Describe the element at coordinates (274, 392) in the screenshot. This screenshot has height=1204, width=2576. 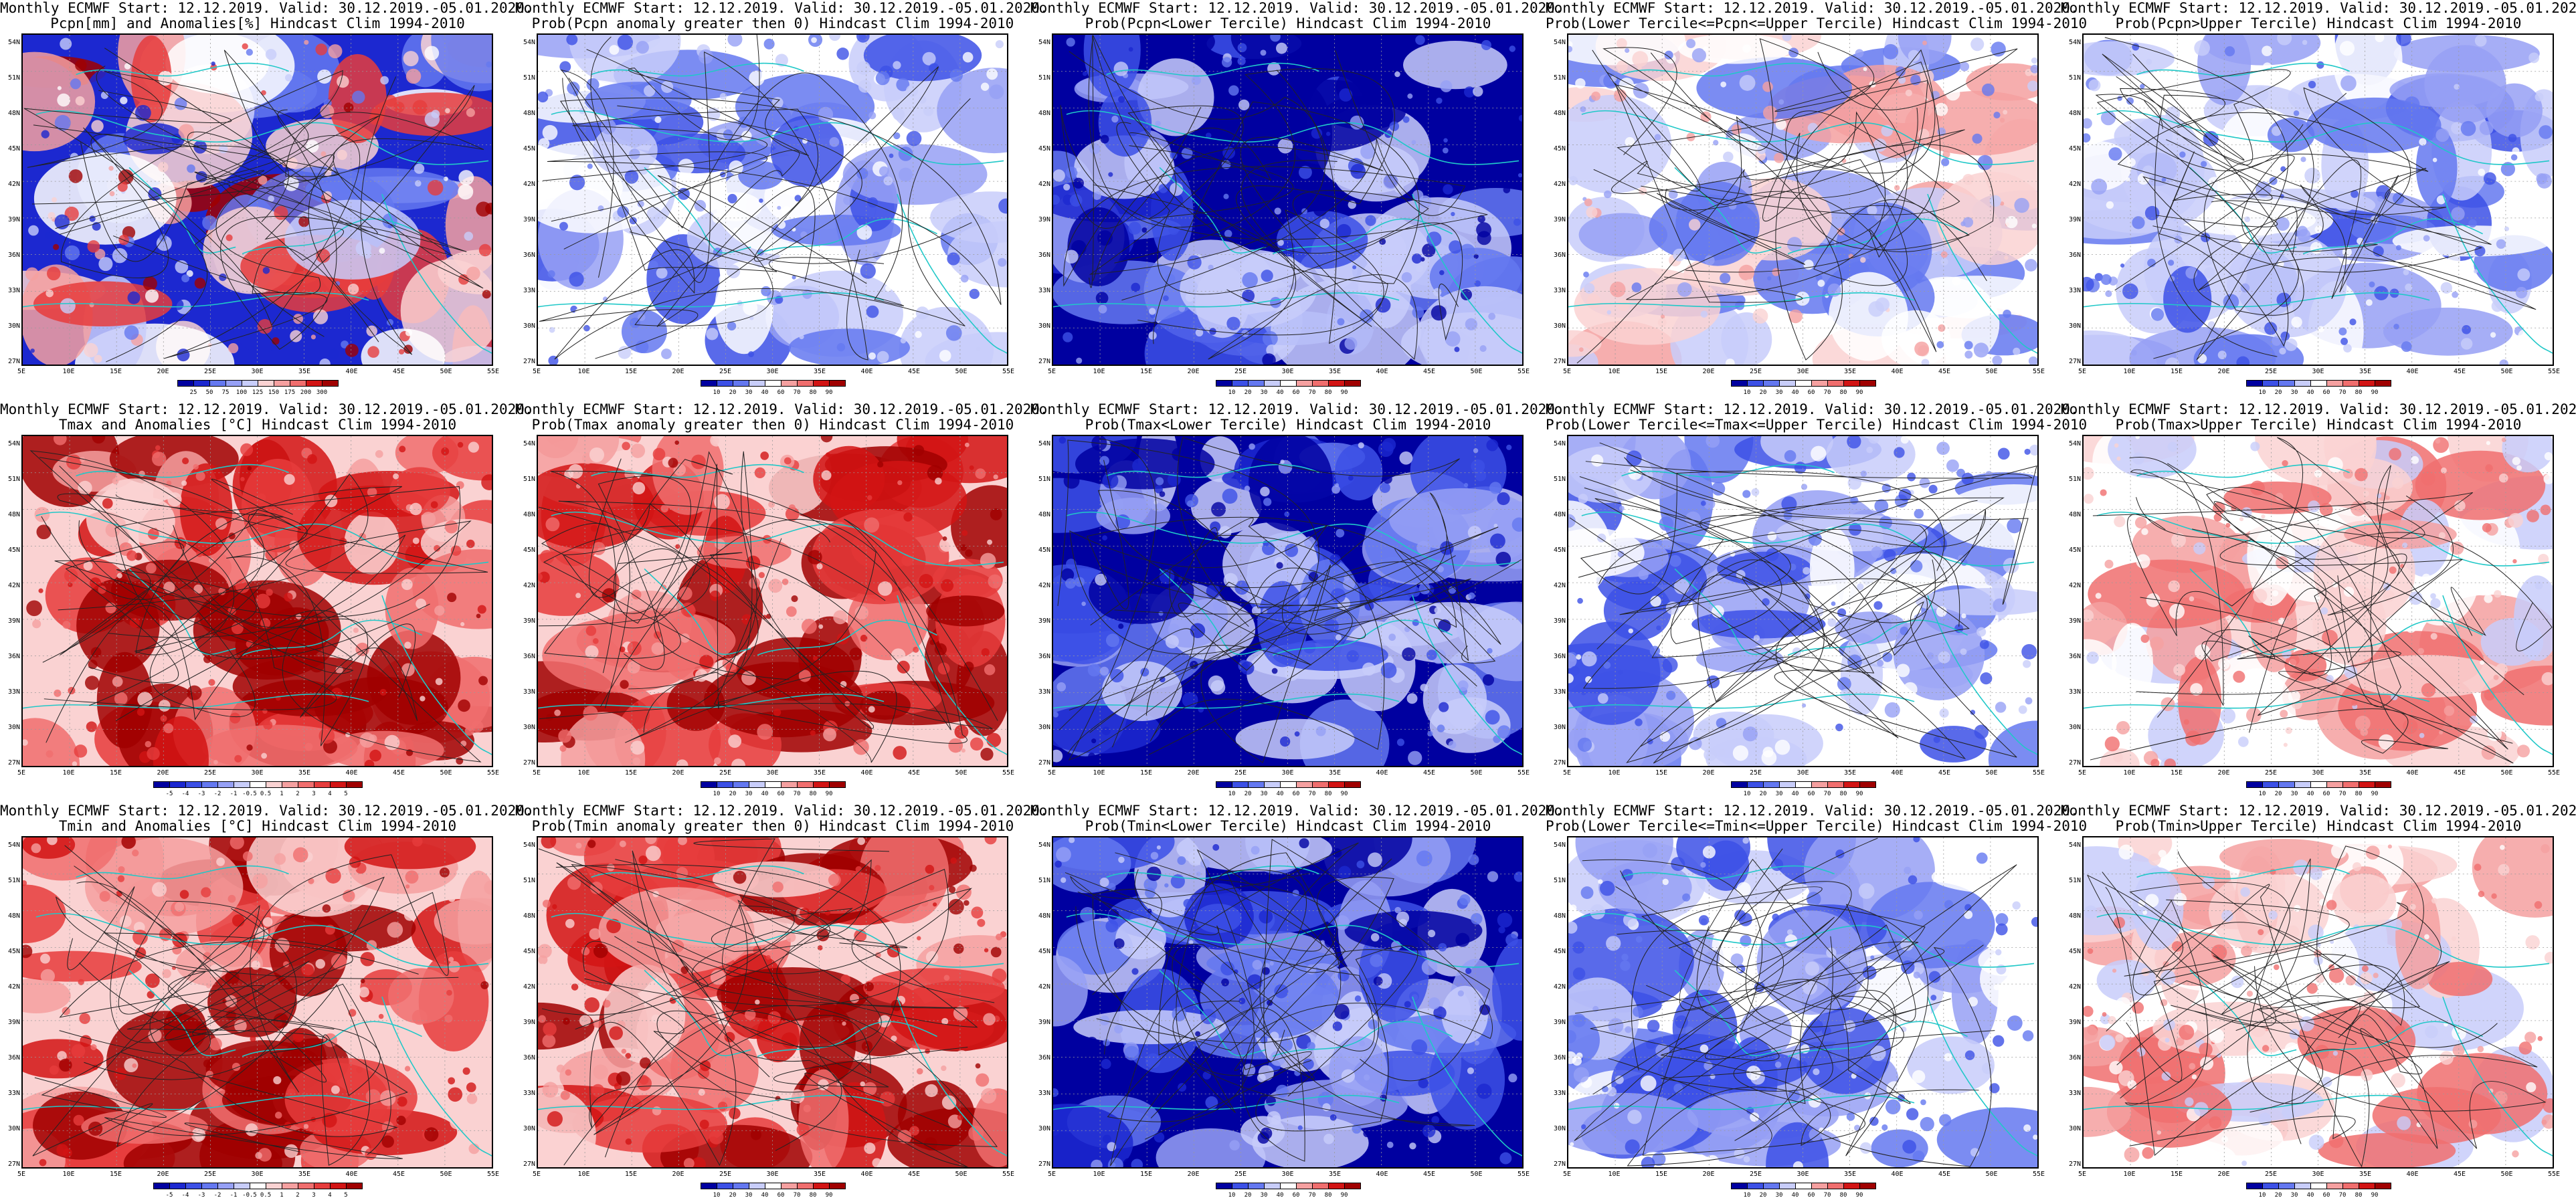
I see `colorbar-tick-label: 150` at that location.